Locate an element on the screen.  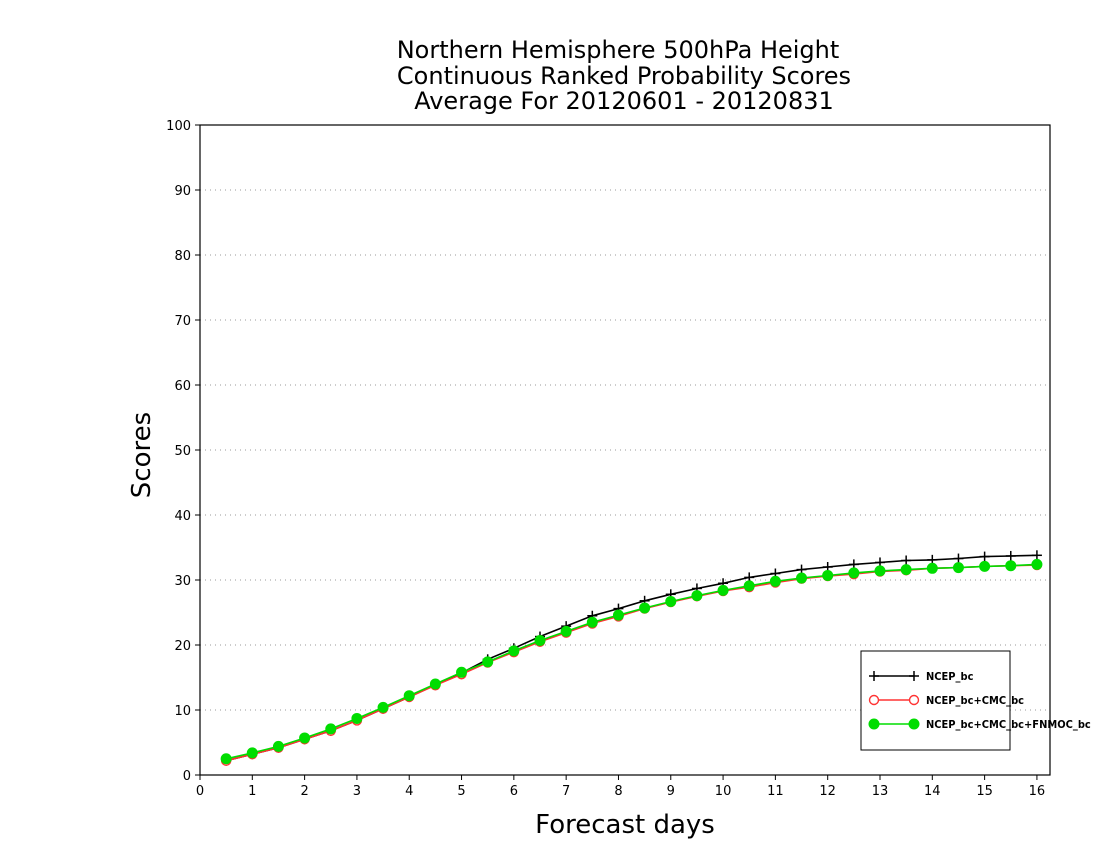
x-tick-label-9: 9 is located at coordinates (671, 791).